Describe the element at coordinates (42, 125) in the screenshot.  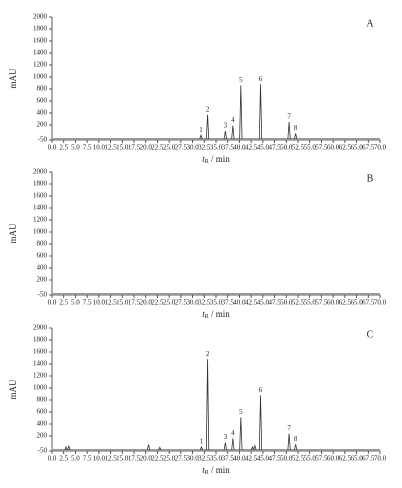
I see `y-tick-label: 200` at that location.